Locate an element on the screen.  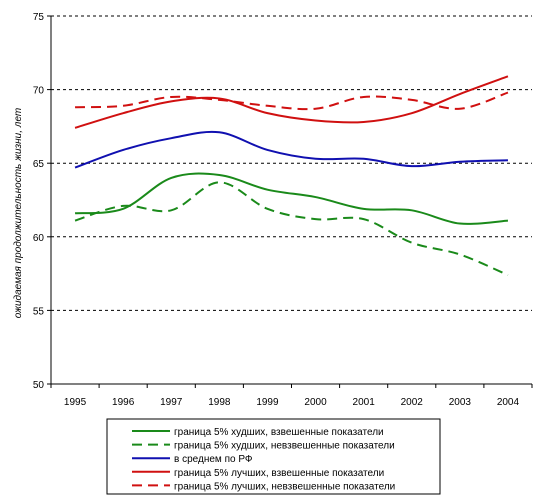
x-tick-label: 2004 is located at coordinates (508, 402).